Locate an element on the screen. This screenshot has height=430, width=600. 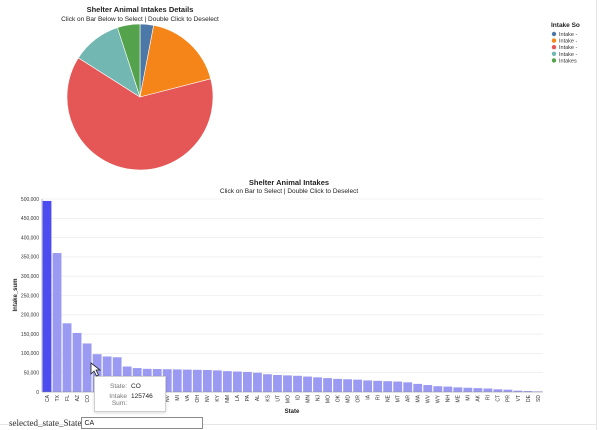
x-tick-label: SD is located at coordinates (539, 398).